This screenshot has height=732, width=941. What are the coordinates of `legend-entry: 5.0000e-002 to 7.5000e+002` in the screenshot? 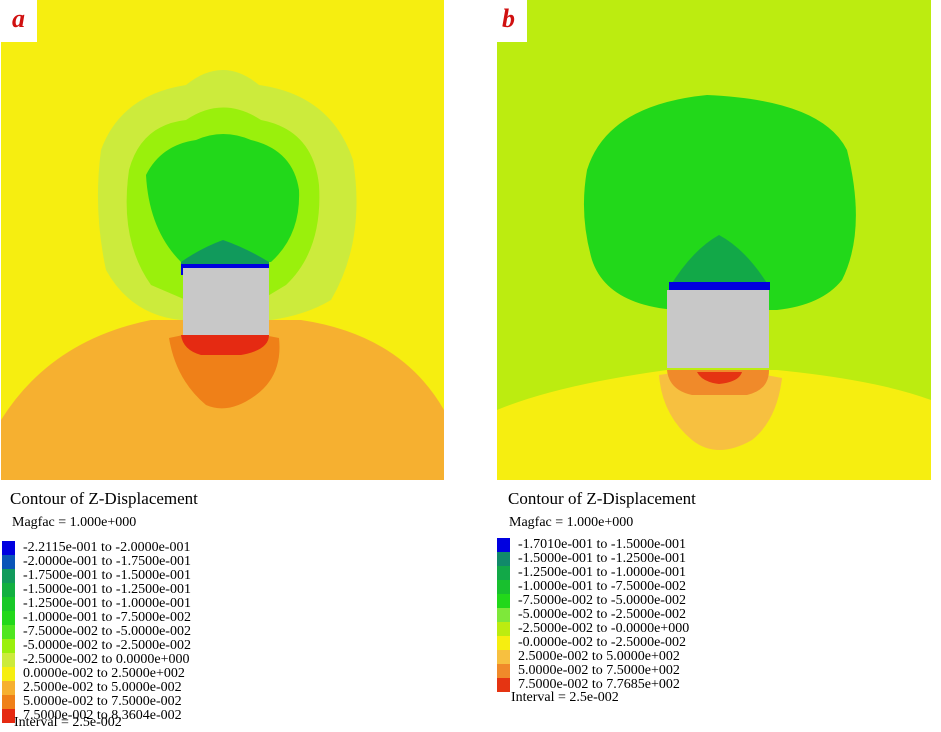 It's located at (593, 671).